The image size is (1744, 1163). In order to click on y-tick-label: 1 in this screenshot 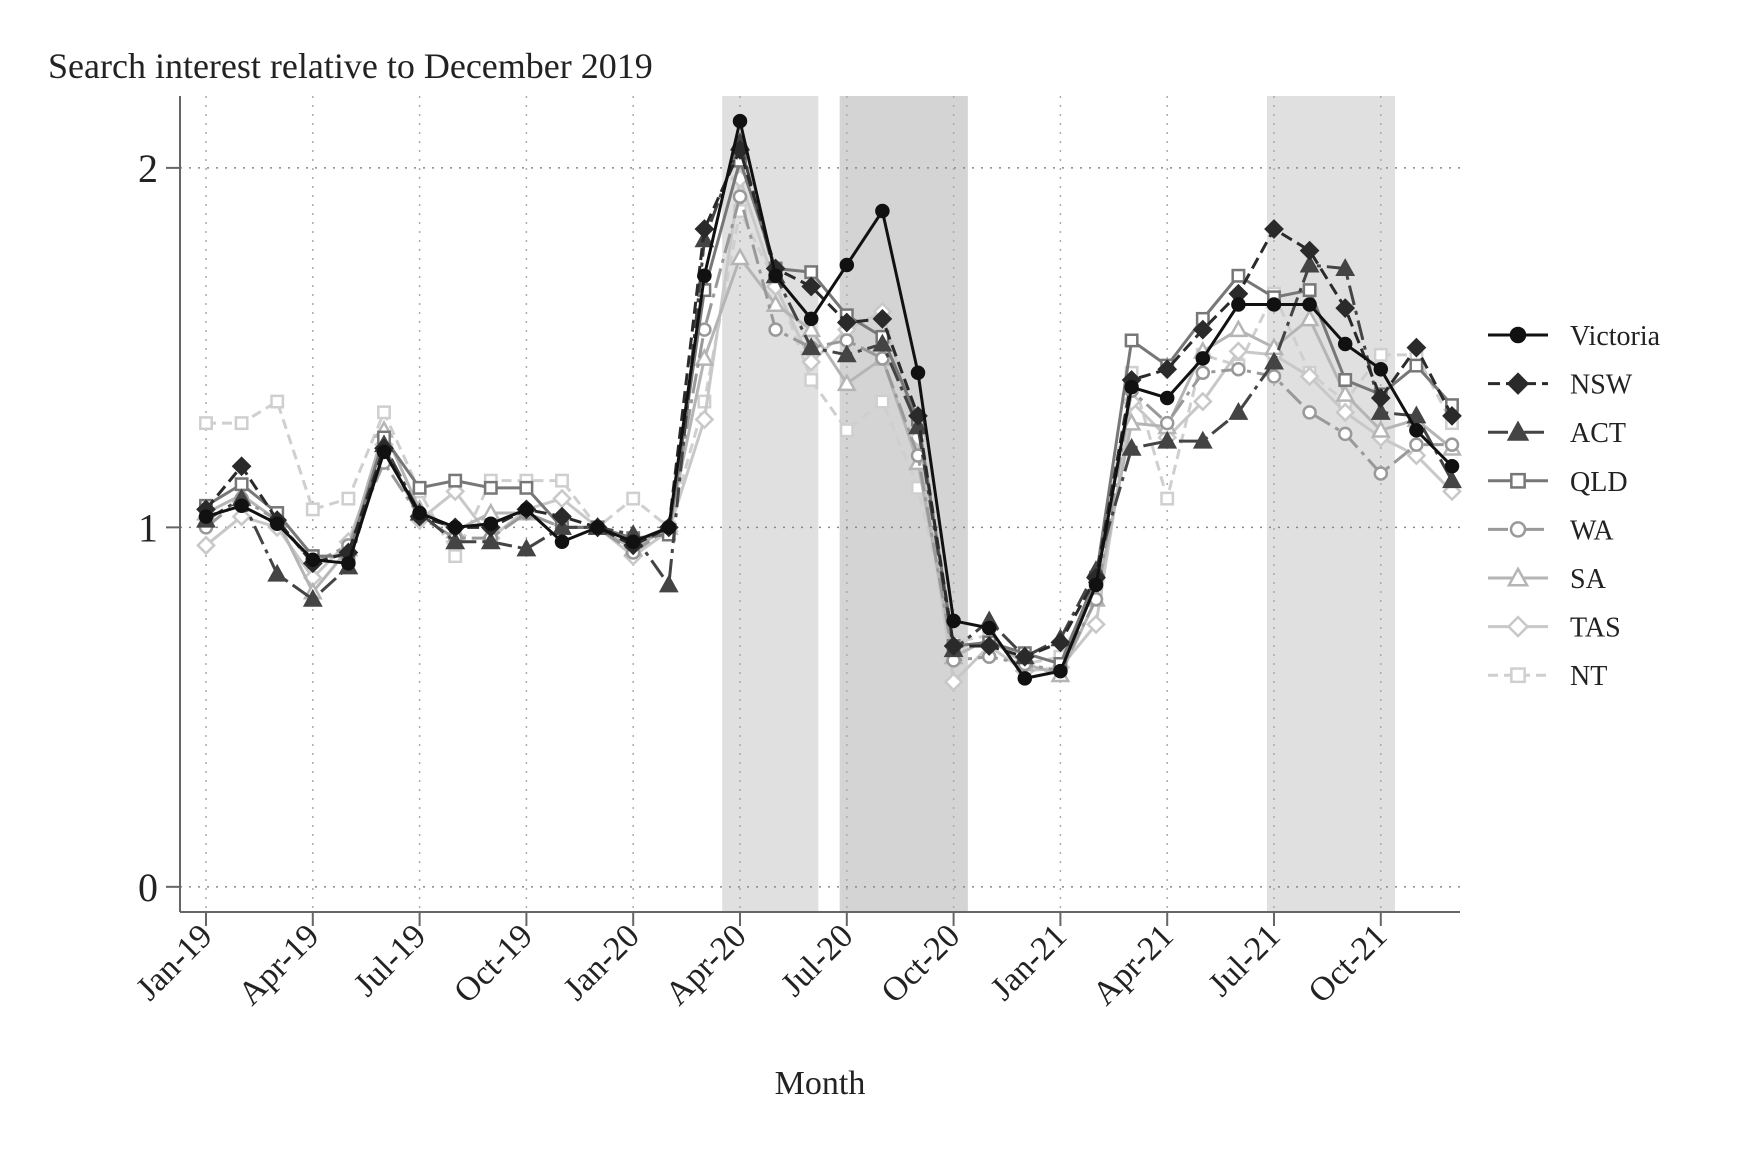, I will do `click(148, 527)`.